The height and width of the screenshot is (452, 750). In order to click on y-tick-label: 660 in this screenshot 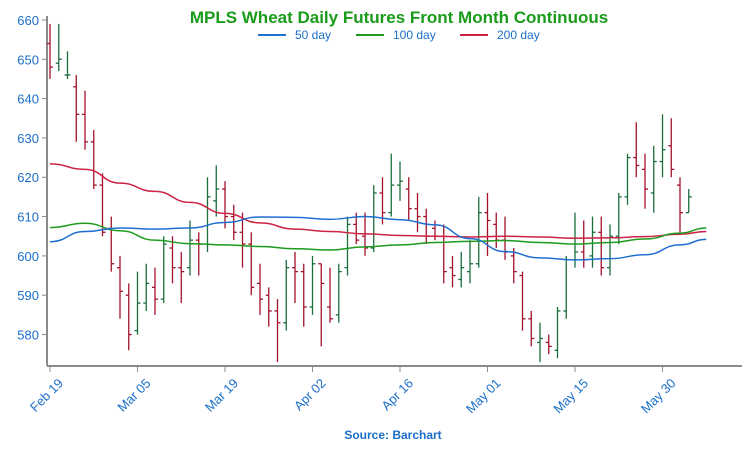, I will do `click(28, 20)`.